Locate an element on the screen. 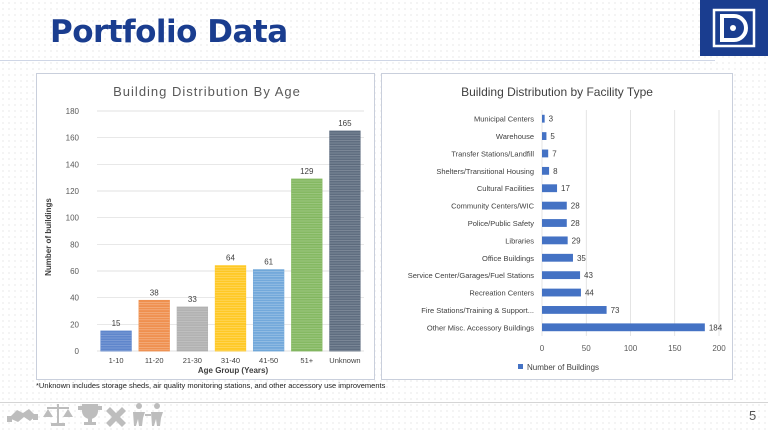  category-label: Transfer Stations/Landfill is located at coordinates (492, 153).